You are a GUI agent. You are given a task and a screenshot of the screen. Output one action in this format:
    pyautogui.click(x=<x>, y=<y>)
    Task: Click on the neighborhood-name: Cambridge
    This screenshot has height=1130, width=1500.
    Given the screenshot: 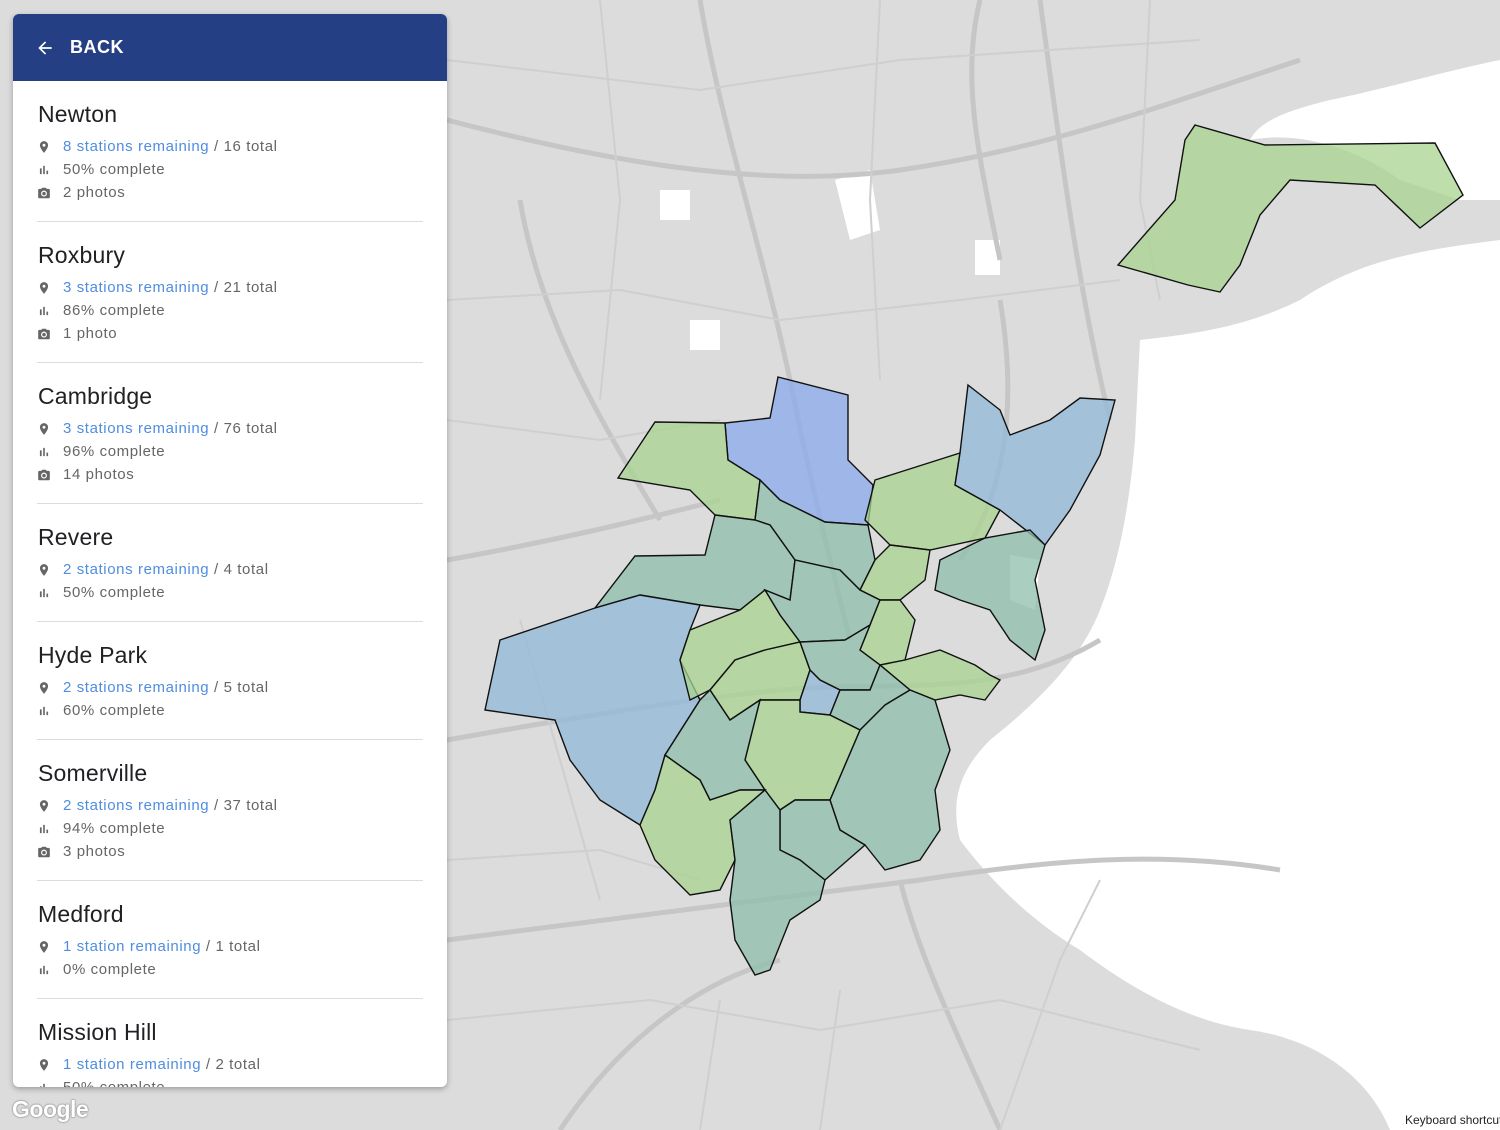 What is the action you would take?
    pyautogui.click(x=95, y=396)
    